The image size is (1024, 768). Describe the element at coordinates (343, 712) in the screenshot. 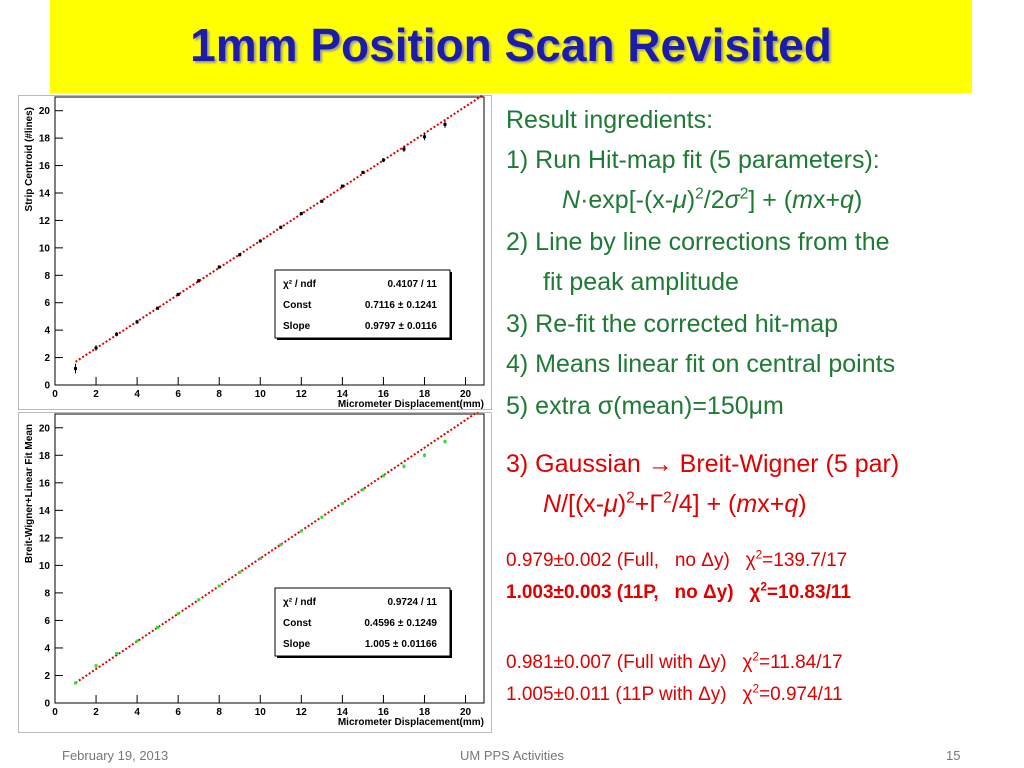

I see `x-tick-label: 14` at that location.